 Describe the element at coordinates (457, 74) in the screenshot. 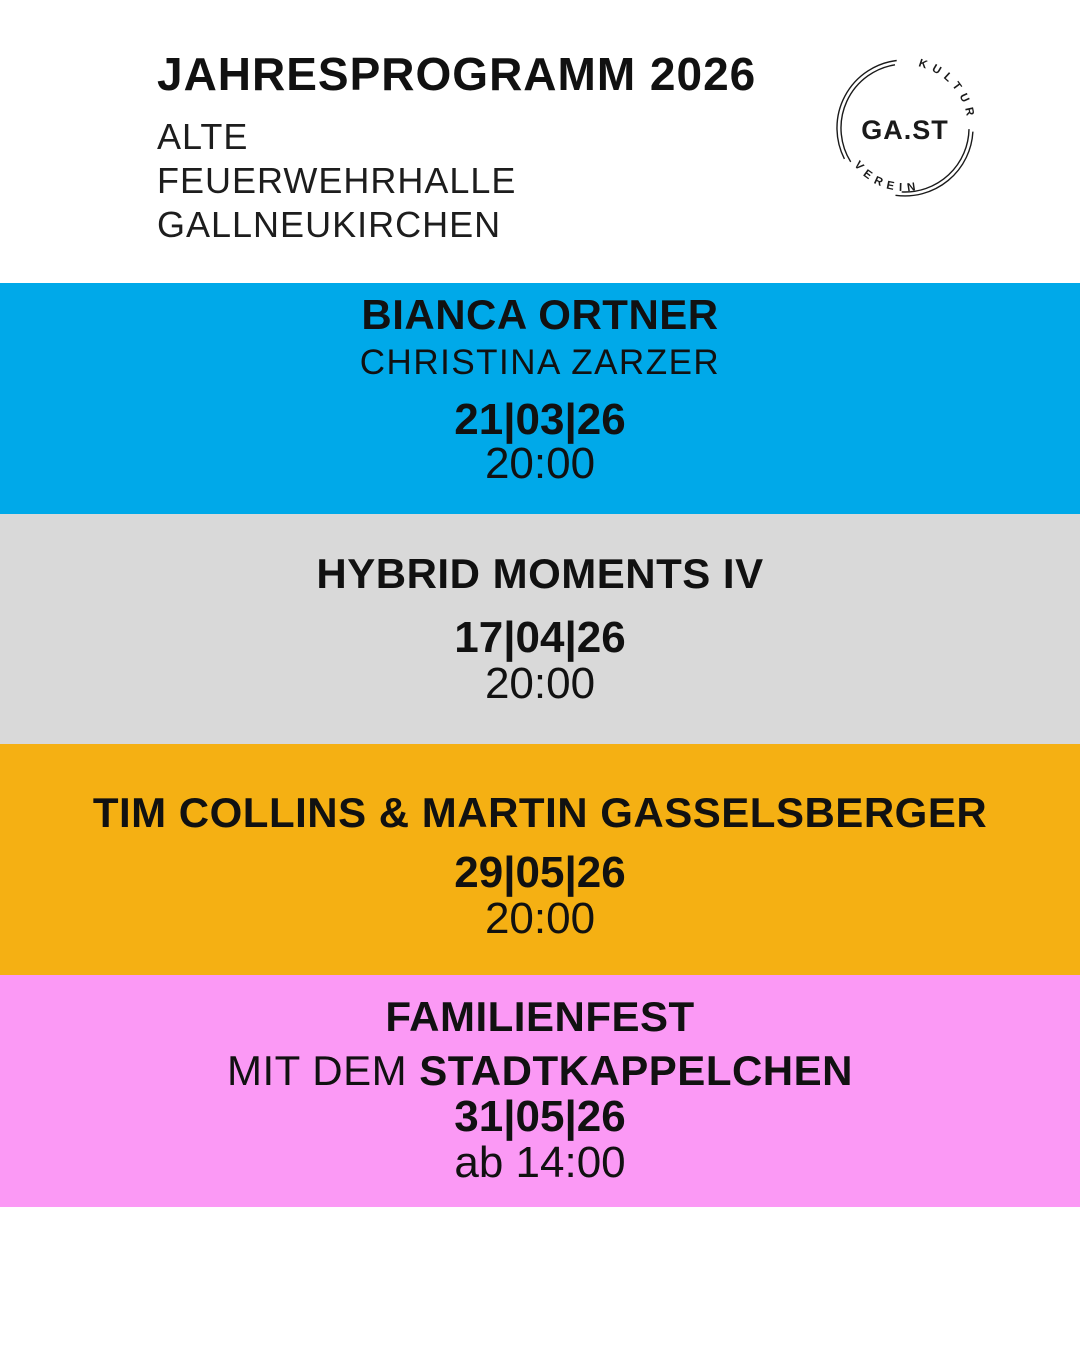

I see `program-title: JAHRESPROGRAMM 2026` at that location.